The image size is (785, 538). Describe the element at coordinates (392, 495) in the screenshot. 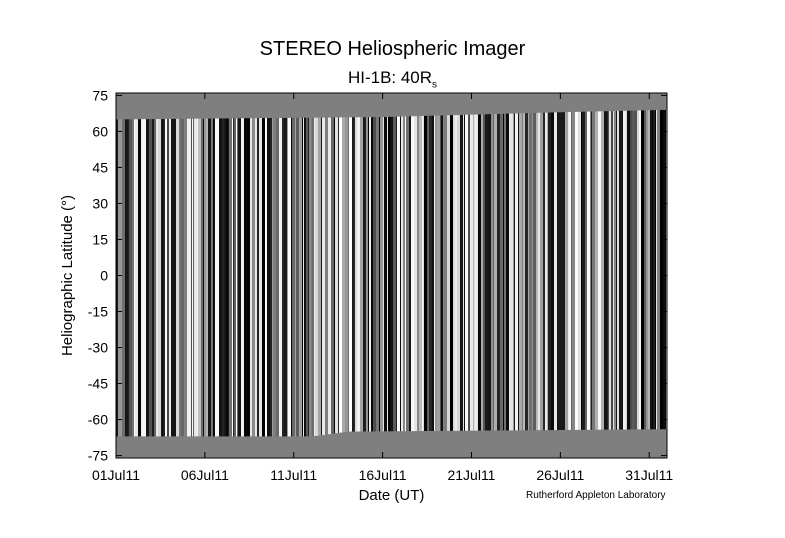

I see `x-axis-label: Date (UT)` at that location.